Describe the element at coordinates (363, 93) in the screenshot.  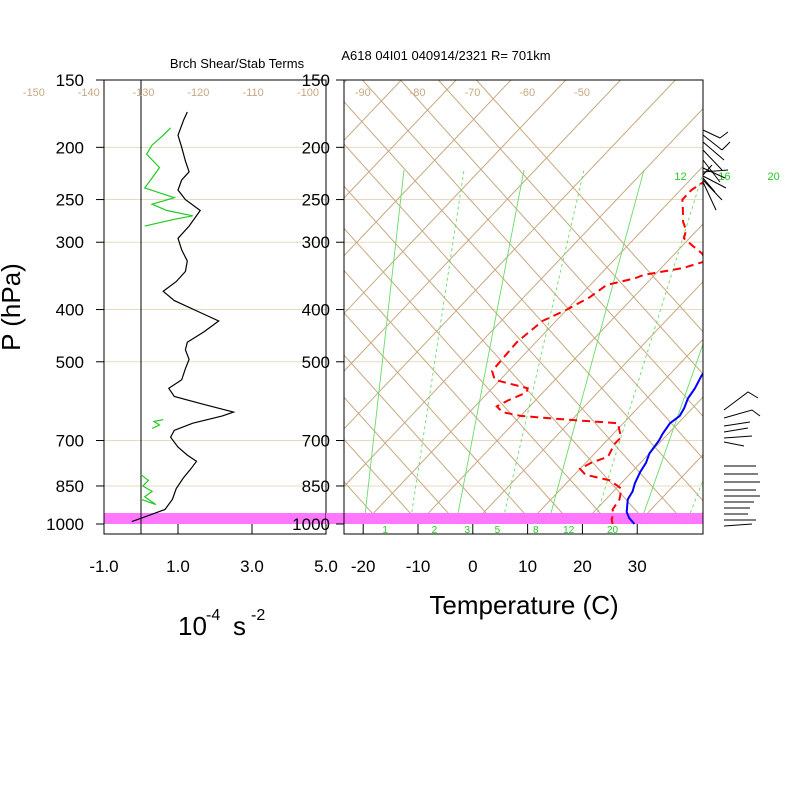
I see `isotherm-label: -90` at that location.